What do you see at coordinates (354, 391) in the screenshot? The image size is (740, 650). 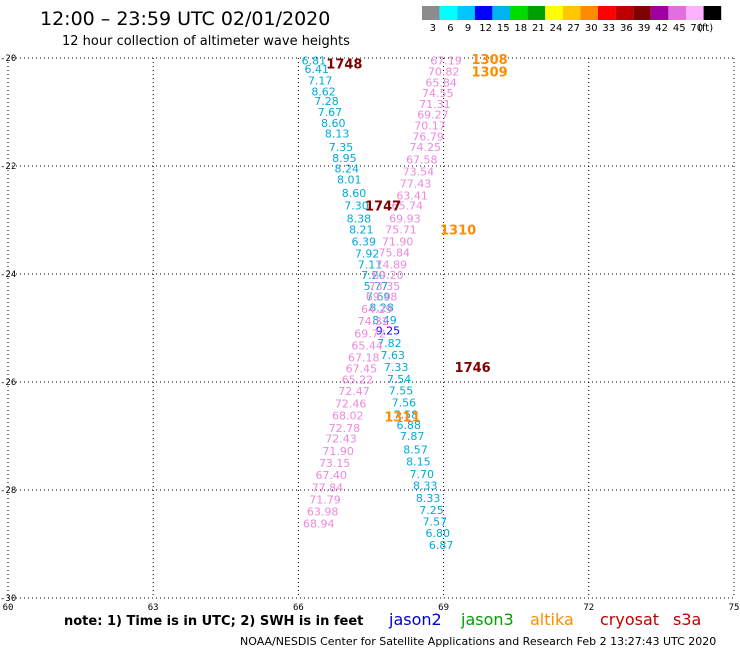 I see `data-point: 72.47` at bounding box center [354, 391].